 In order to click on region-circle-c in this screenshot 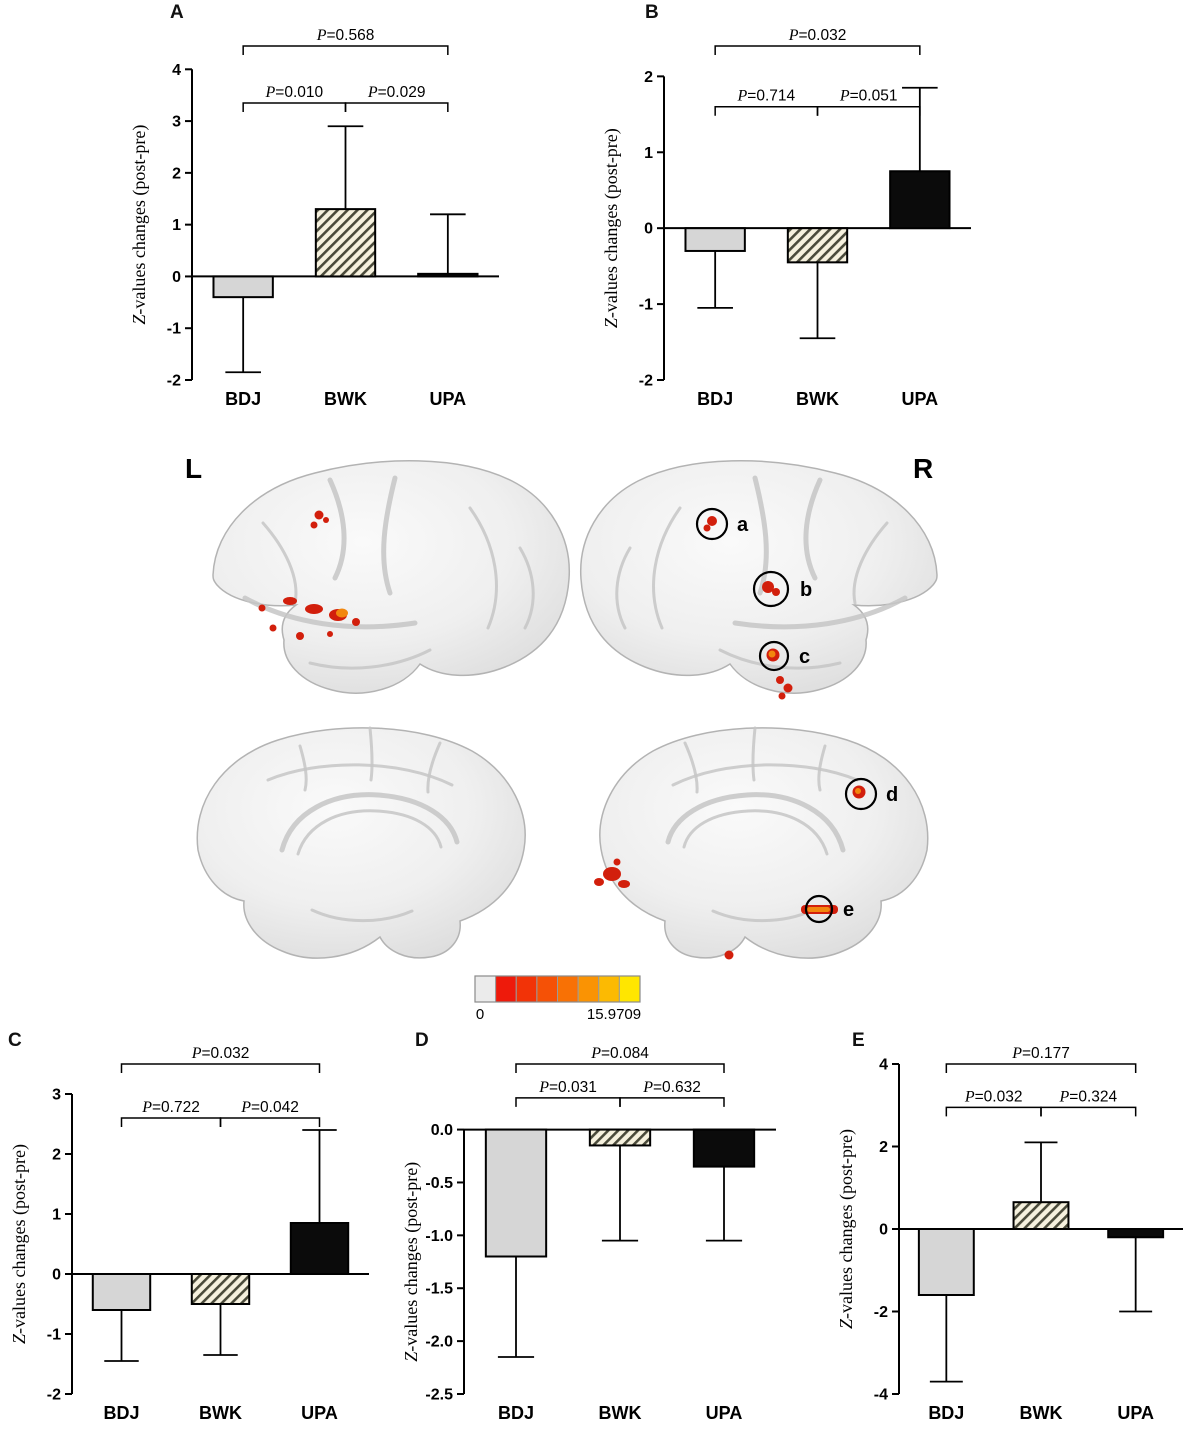, I will do `click(774, 656)`.